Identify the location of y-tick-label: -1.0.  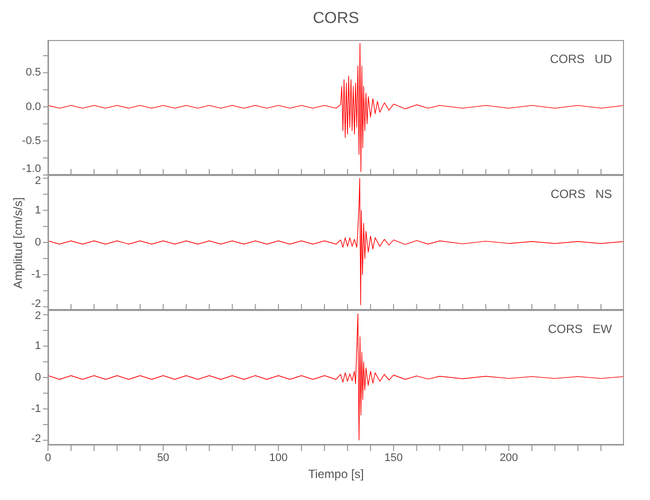
(31, 169).